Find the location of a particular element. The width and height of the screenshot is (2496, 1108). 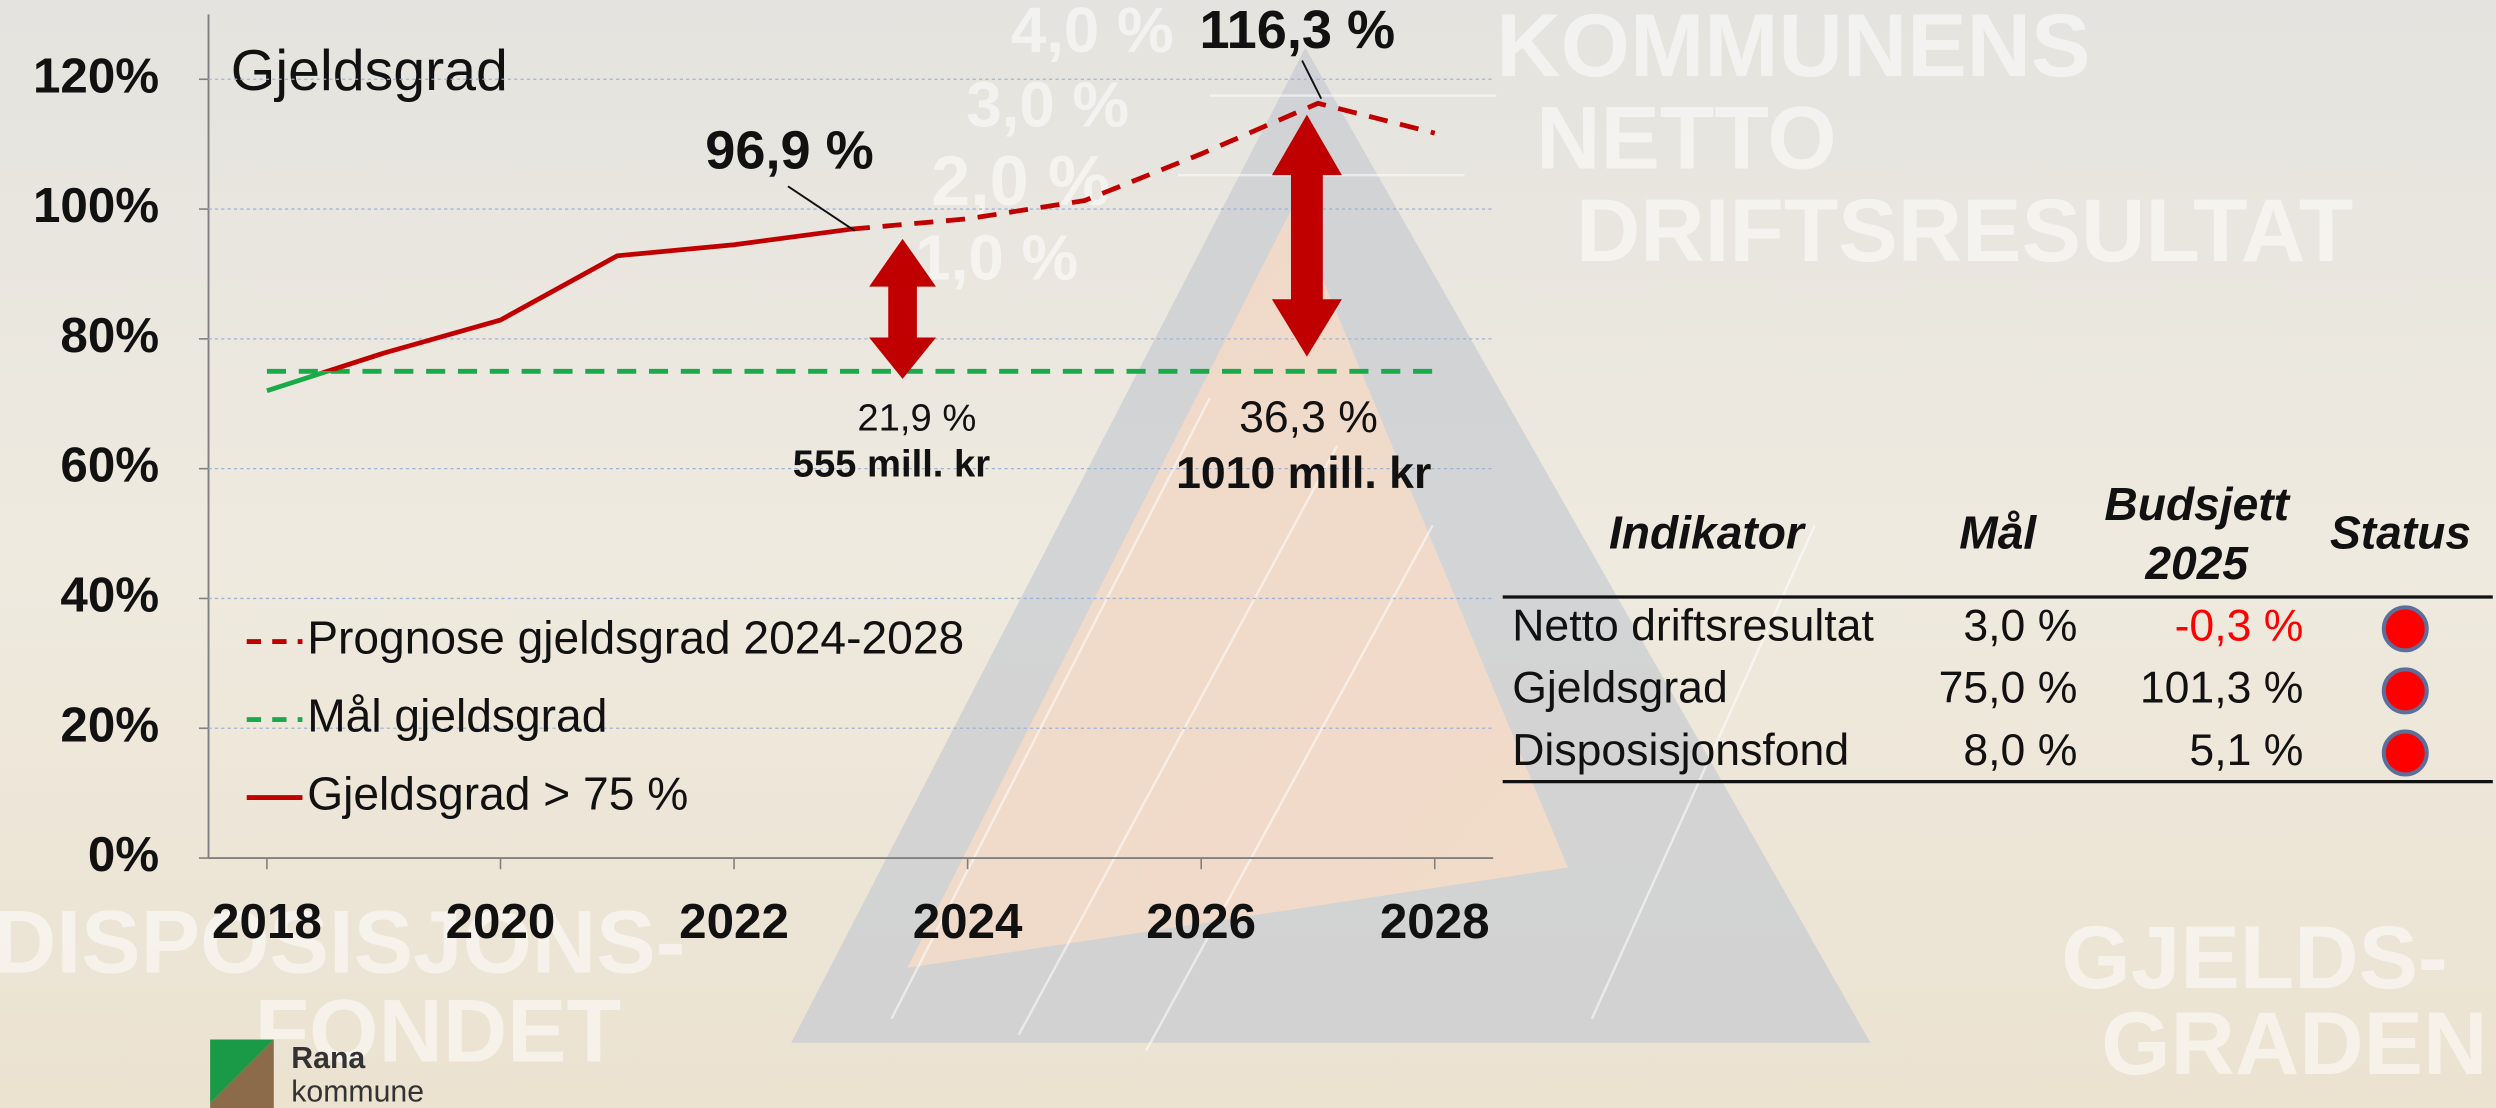

annotation: 555 mill. kr is located at coordinates (892, 464).